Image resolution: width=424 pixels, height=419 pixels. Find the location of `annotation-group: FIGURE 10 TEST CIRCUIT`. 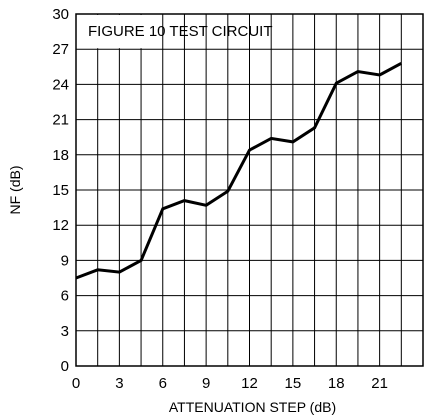

annotation-group: FIGURE 10 TEST CIRCUIT is located at coordinates (174, 32).